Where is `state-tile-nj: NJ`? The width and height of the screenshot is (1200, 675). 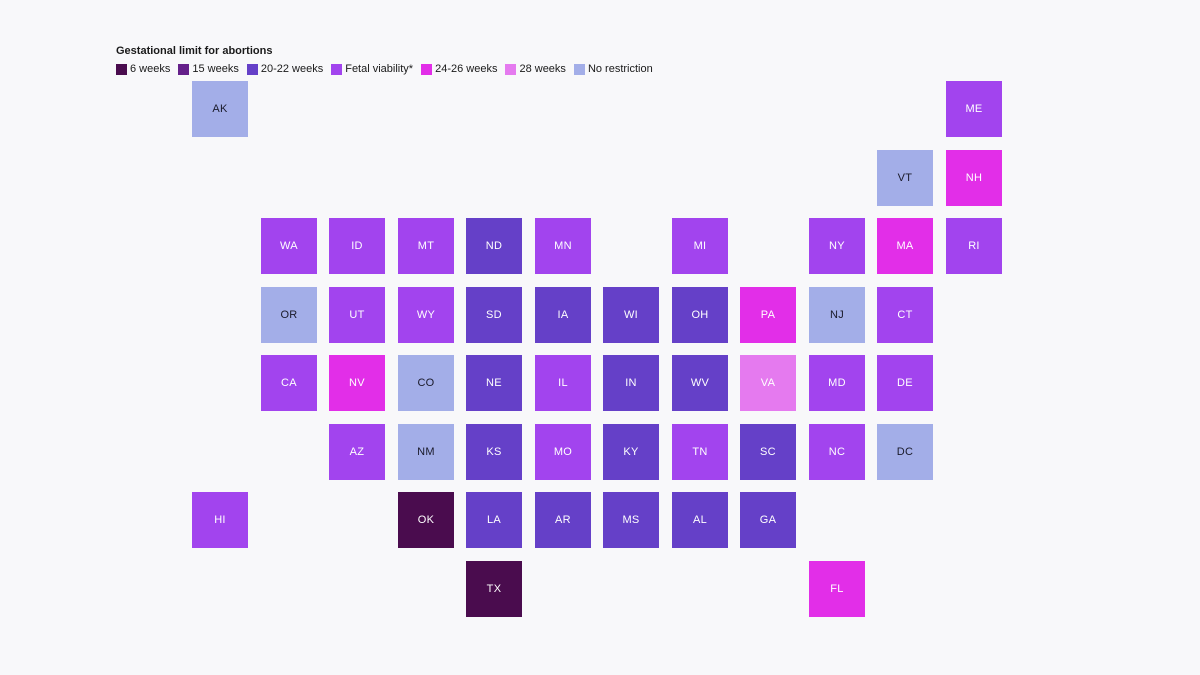
state-tile-nj: NJ is located at coordinates (837, 315).